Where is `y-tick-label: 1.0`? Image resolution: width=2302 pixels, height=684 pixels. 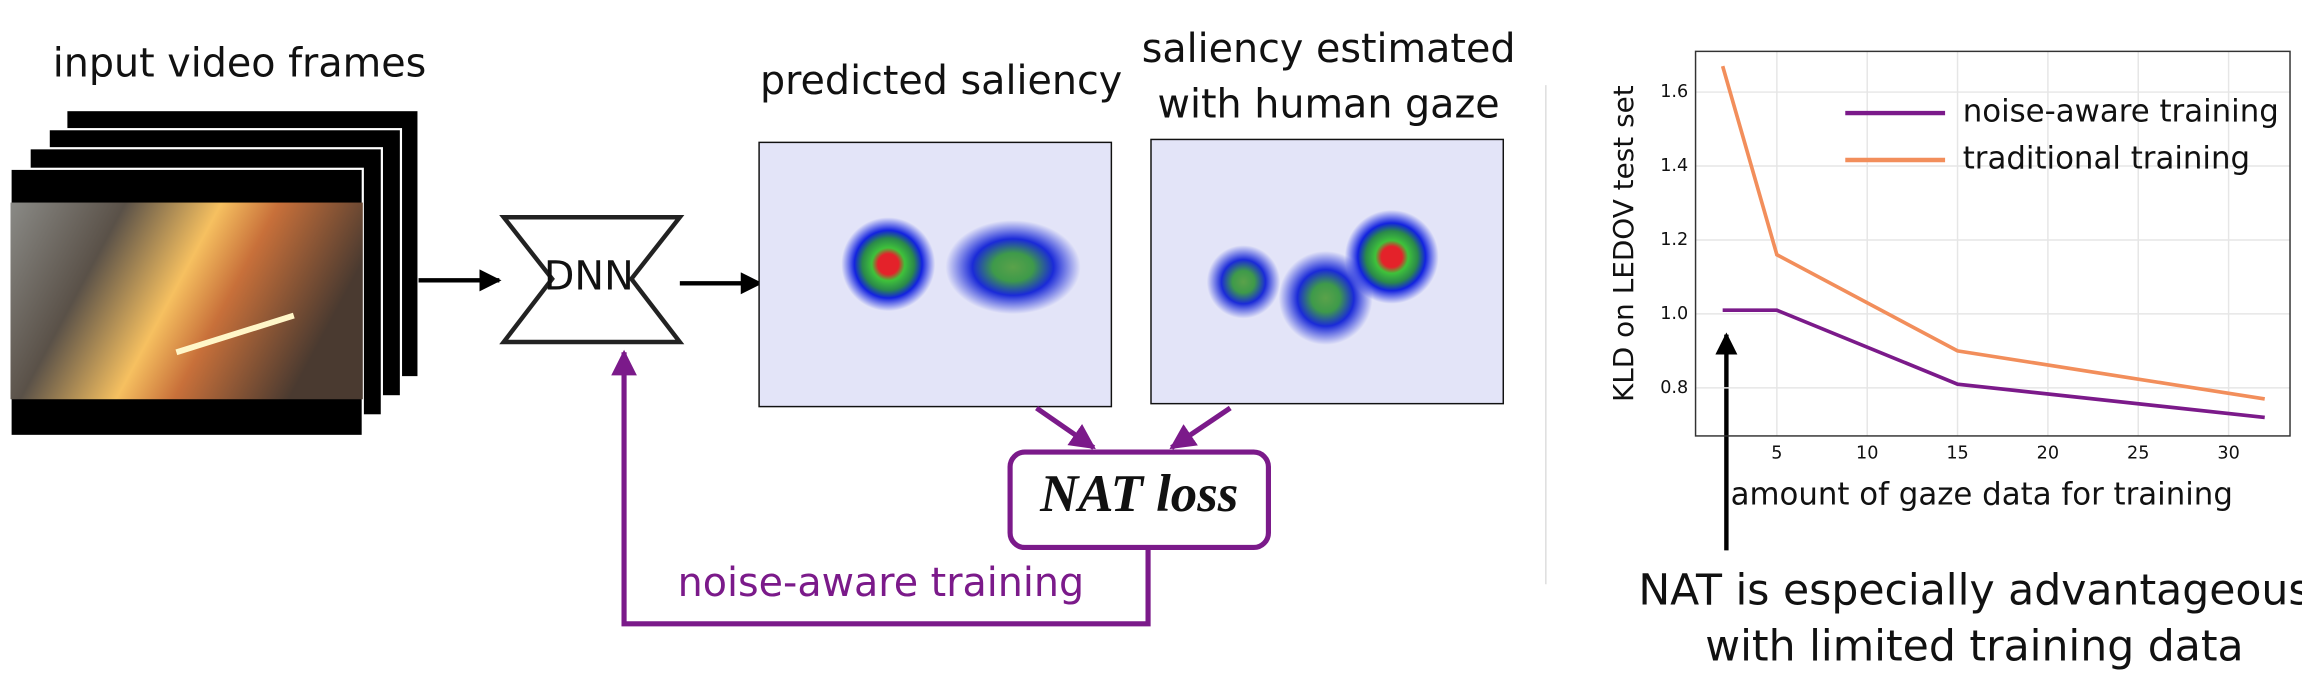 y-tick-label: 1.0 is located at coordinates (1674, 314).